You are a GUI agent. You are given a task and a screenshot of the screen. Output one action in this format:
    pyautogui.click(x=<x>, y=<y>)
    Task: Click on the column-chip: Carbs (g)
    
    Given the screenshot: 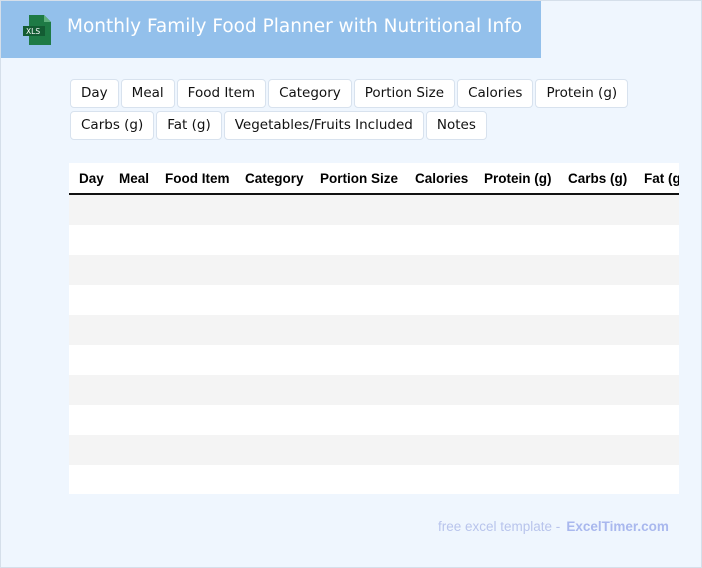 What is the action you would take?
    pyautogui.click(x=112, y=125)
    